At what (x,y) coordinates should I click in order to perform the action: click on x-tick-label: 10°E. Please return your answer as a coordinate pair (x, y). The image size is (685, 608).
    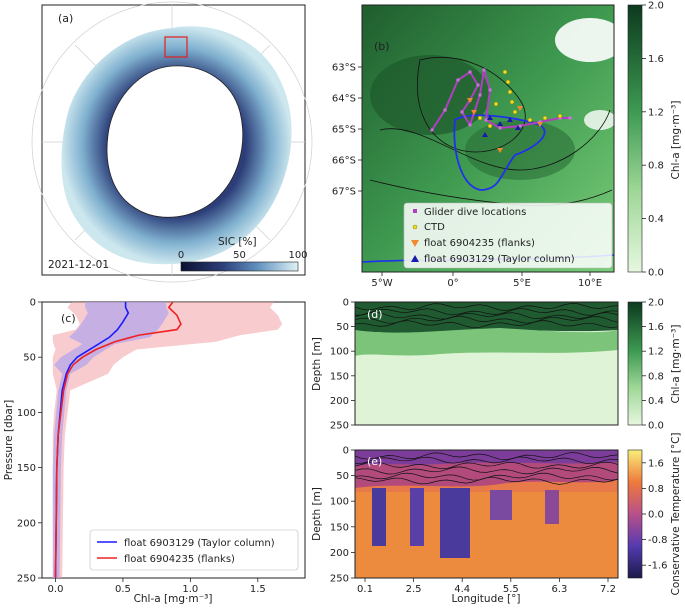
    Looking at the image, I should click on (590, 283).